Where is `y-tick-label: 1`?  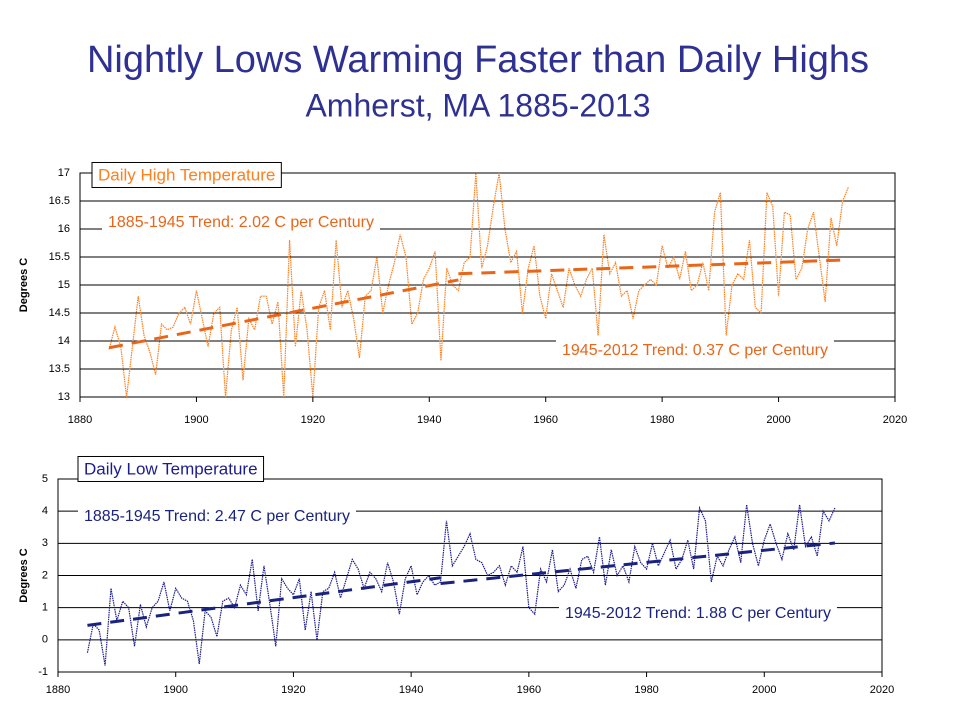
y-tick-label: 1 is located at coordinates (45, 608).